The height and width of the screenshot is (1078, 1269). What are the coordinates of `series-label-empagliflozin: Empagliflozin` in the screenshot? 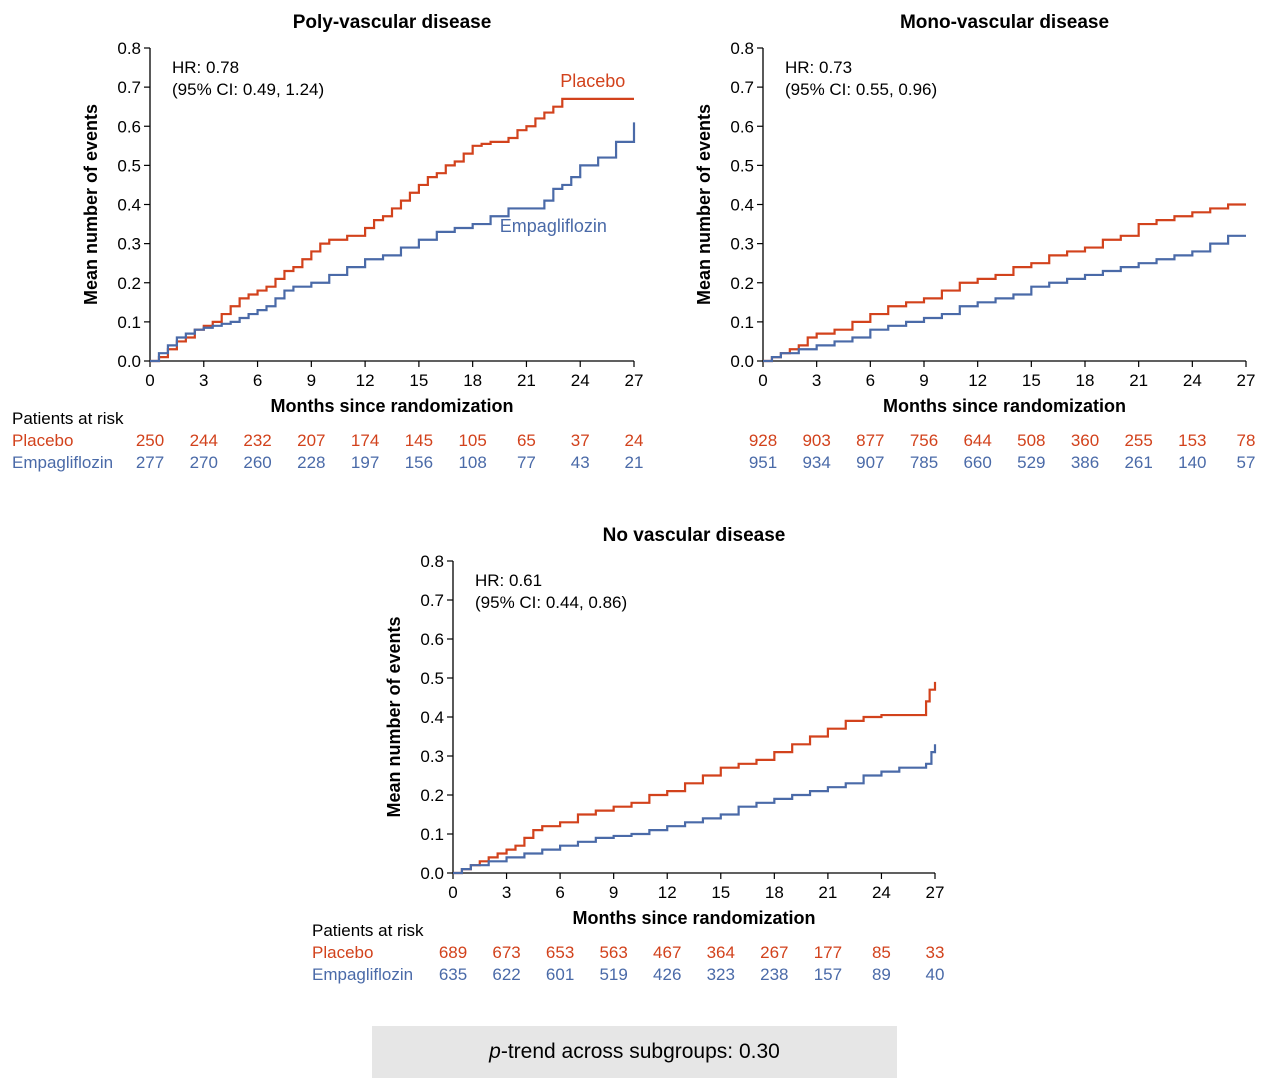 It's located at (553, 226).